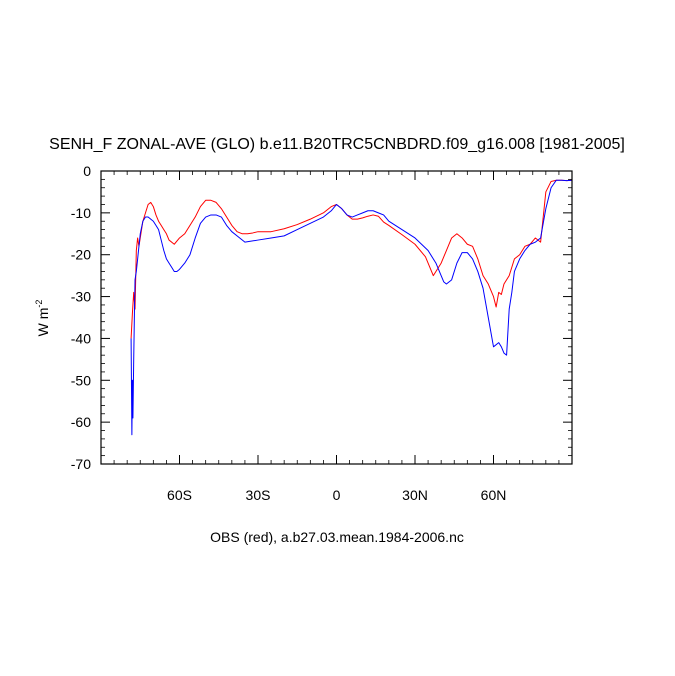  I want to click on x-axis-label: OBS (red), a.b27.03.mean.1984-2006.nc, so click(337, 537).